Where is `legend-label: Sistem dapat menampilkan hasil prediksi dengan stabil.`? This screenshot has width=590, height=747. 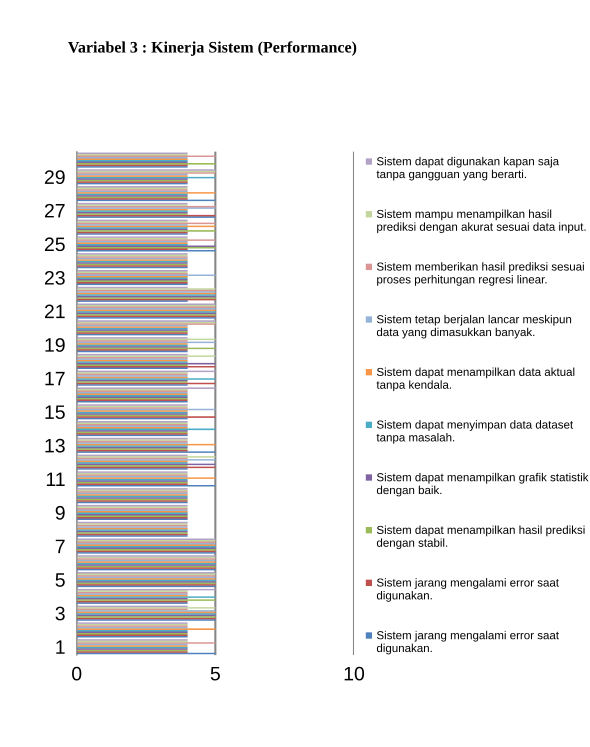 legend-label: Sistem dapat menampilkan hasil prediksi dengan stabil. is located at coordinates (480, 538).